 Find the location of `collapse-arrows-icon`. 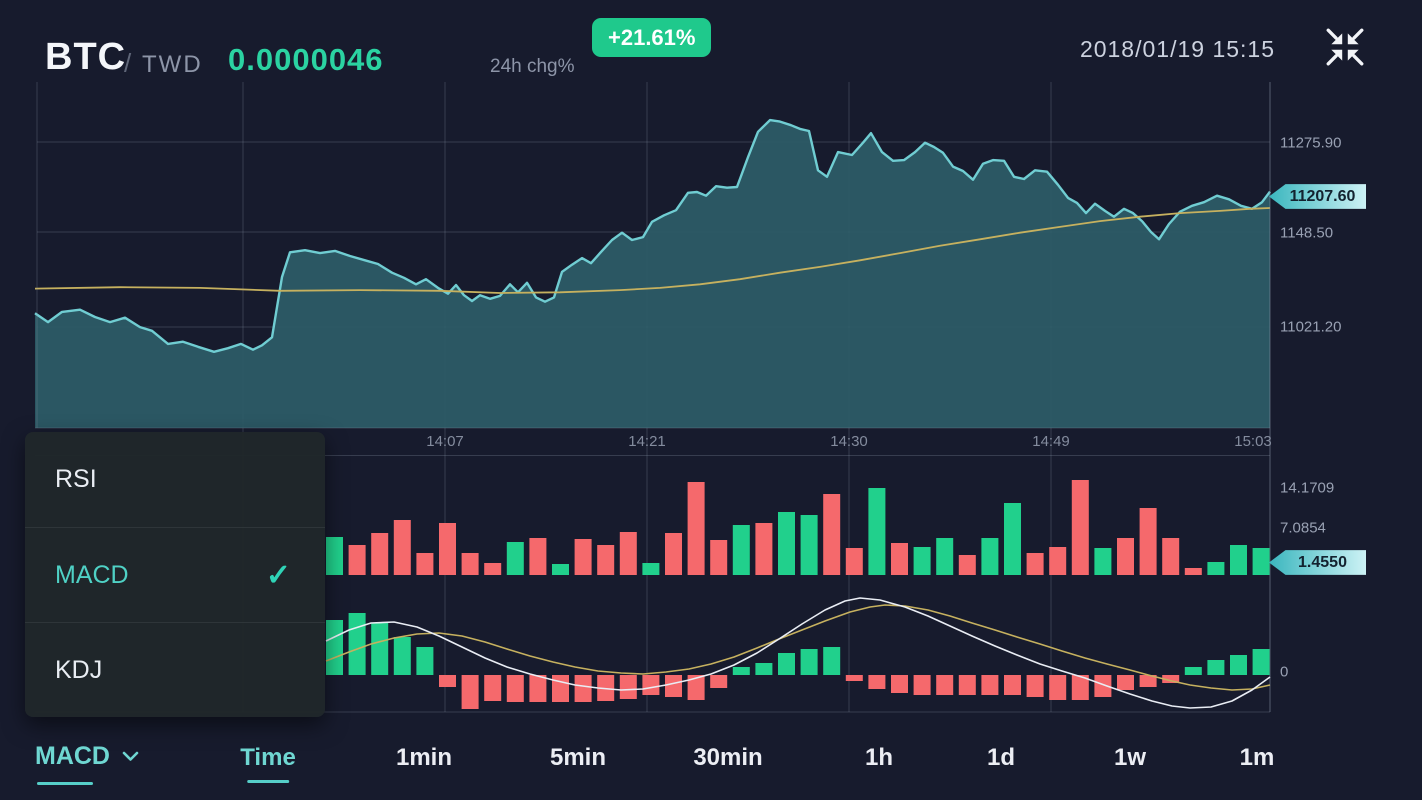

collapse-arrows-icon is located at coordinates (1345, 47).